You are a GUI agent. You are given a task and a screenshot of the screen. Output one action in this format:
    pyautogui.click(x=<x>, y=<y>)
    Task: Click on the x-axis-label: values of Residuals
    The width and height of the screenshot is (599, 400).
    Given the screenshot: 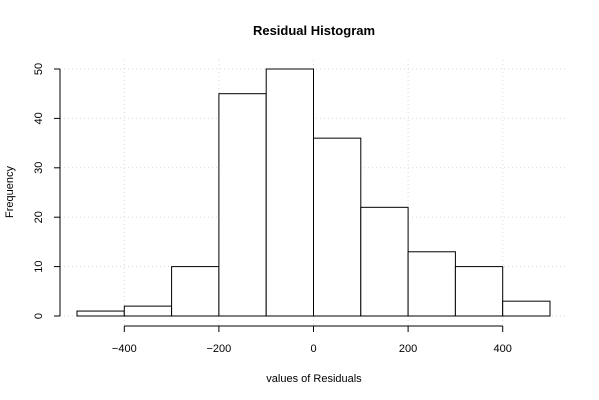 What is the action you would take?
    pyautogui.click(x=314, y=379)
    